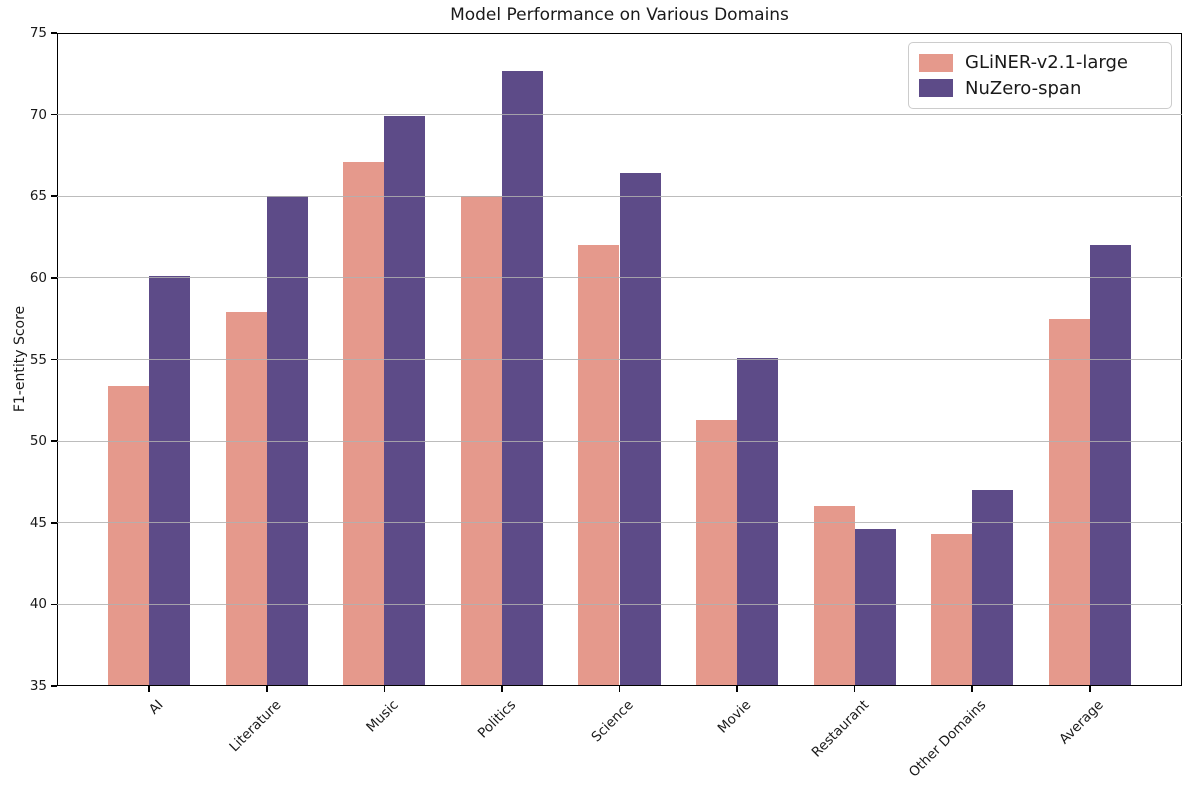 This screenshot has height=790, width=1189. I want to click on y-tick-label-65: 65, so click(38, 196).